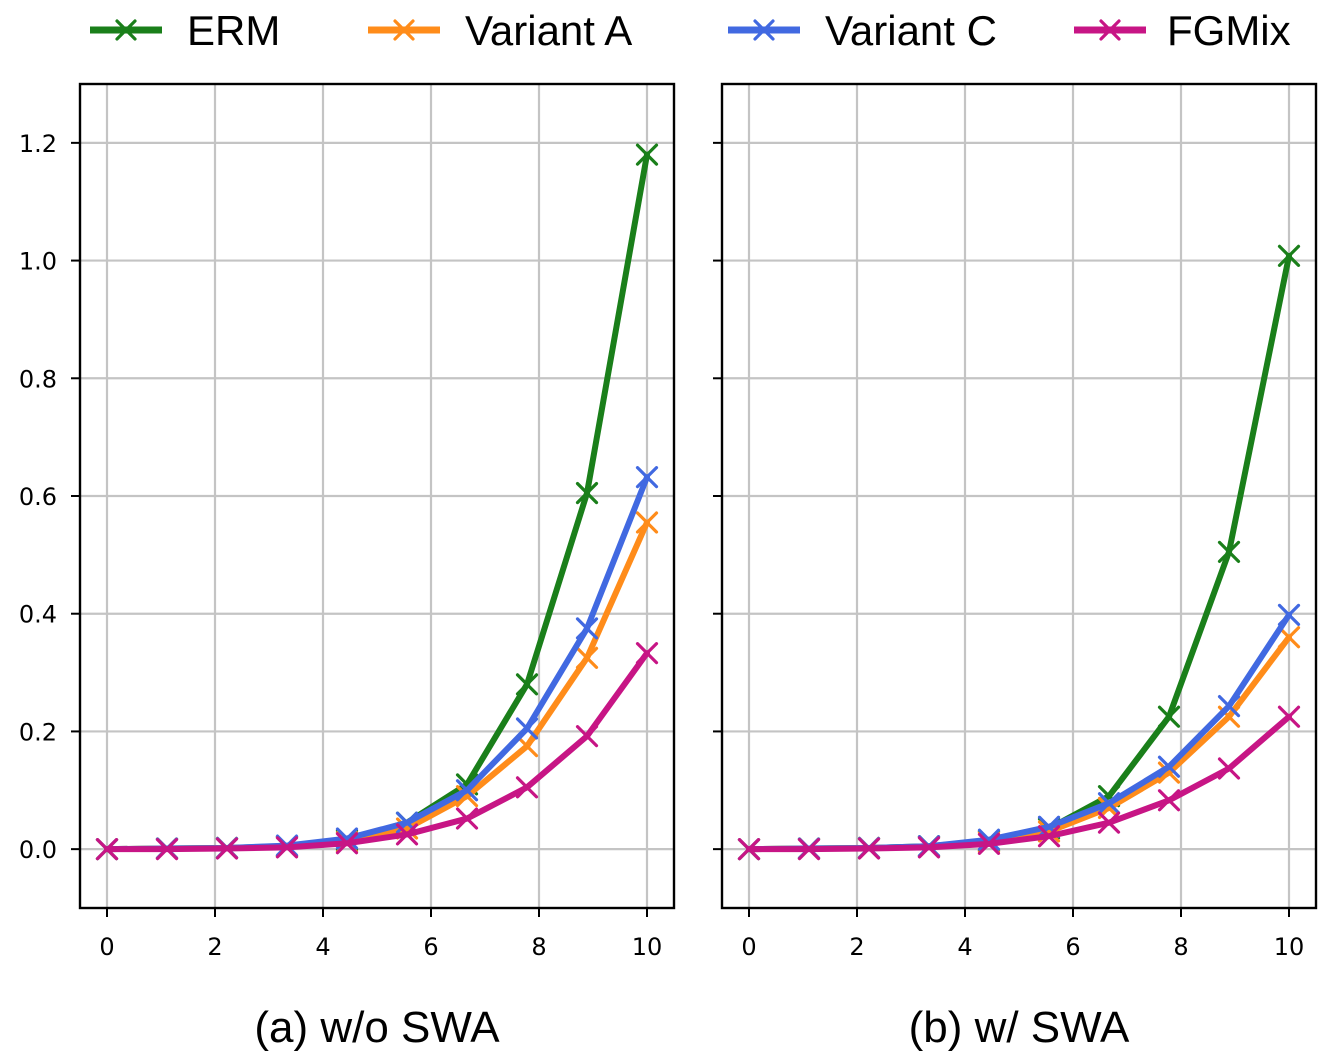  I want to click on series-line-variant-c, so click(377, 663).